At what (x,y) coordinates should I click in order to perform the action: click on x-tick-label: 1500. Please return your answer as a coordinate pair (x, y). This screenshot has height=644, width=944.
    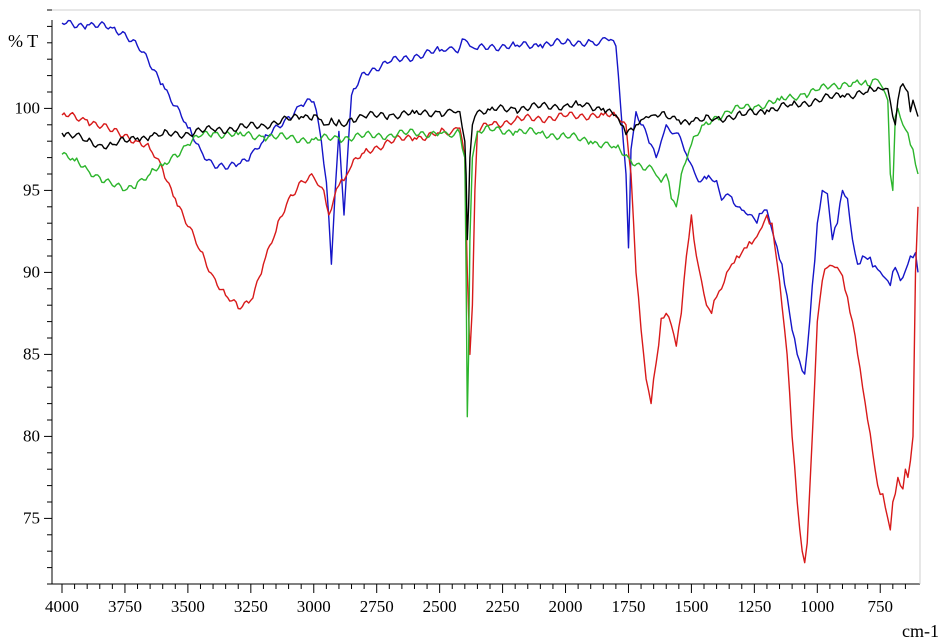
    Looking at the image, I should click on (691, 606).